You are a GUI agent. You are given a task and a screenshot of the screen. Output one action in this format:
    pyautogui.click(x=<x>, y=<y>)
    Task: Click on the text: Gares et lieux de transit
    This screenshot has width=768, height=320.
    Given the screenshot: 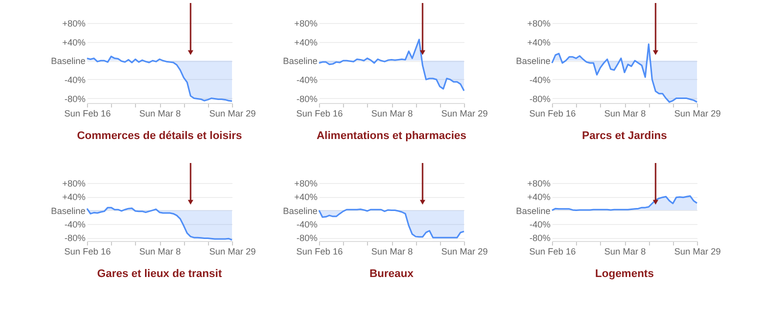 What is the action you would take?
    pyautogui.click(x=159, y=274)
    